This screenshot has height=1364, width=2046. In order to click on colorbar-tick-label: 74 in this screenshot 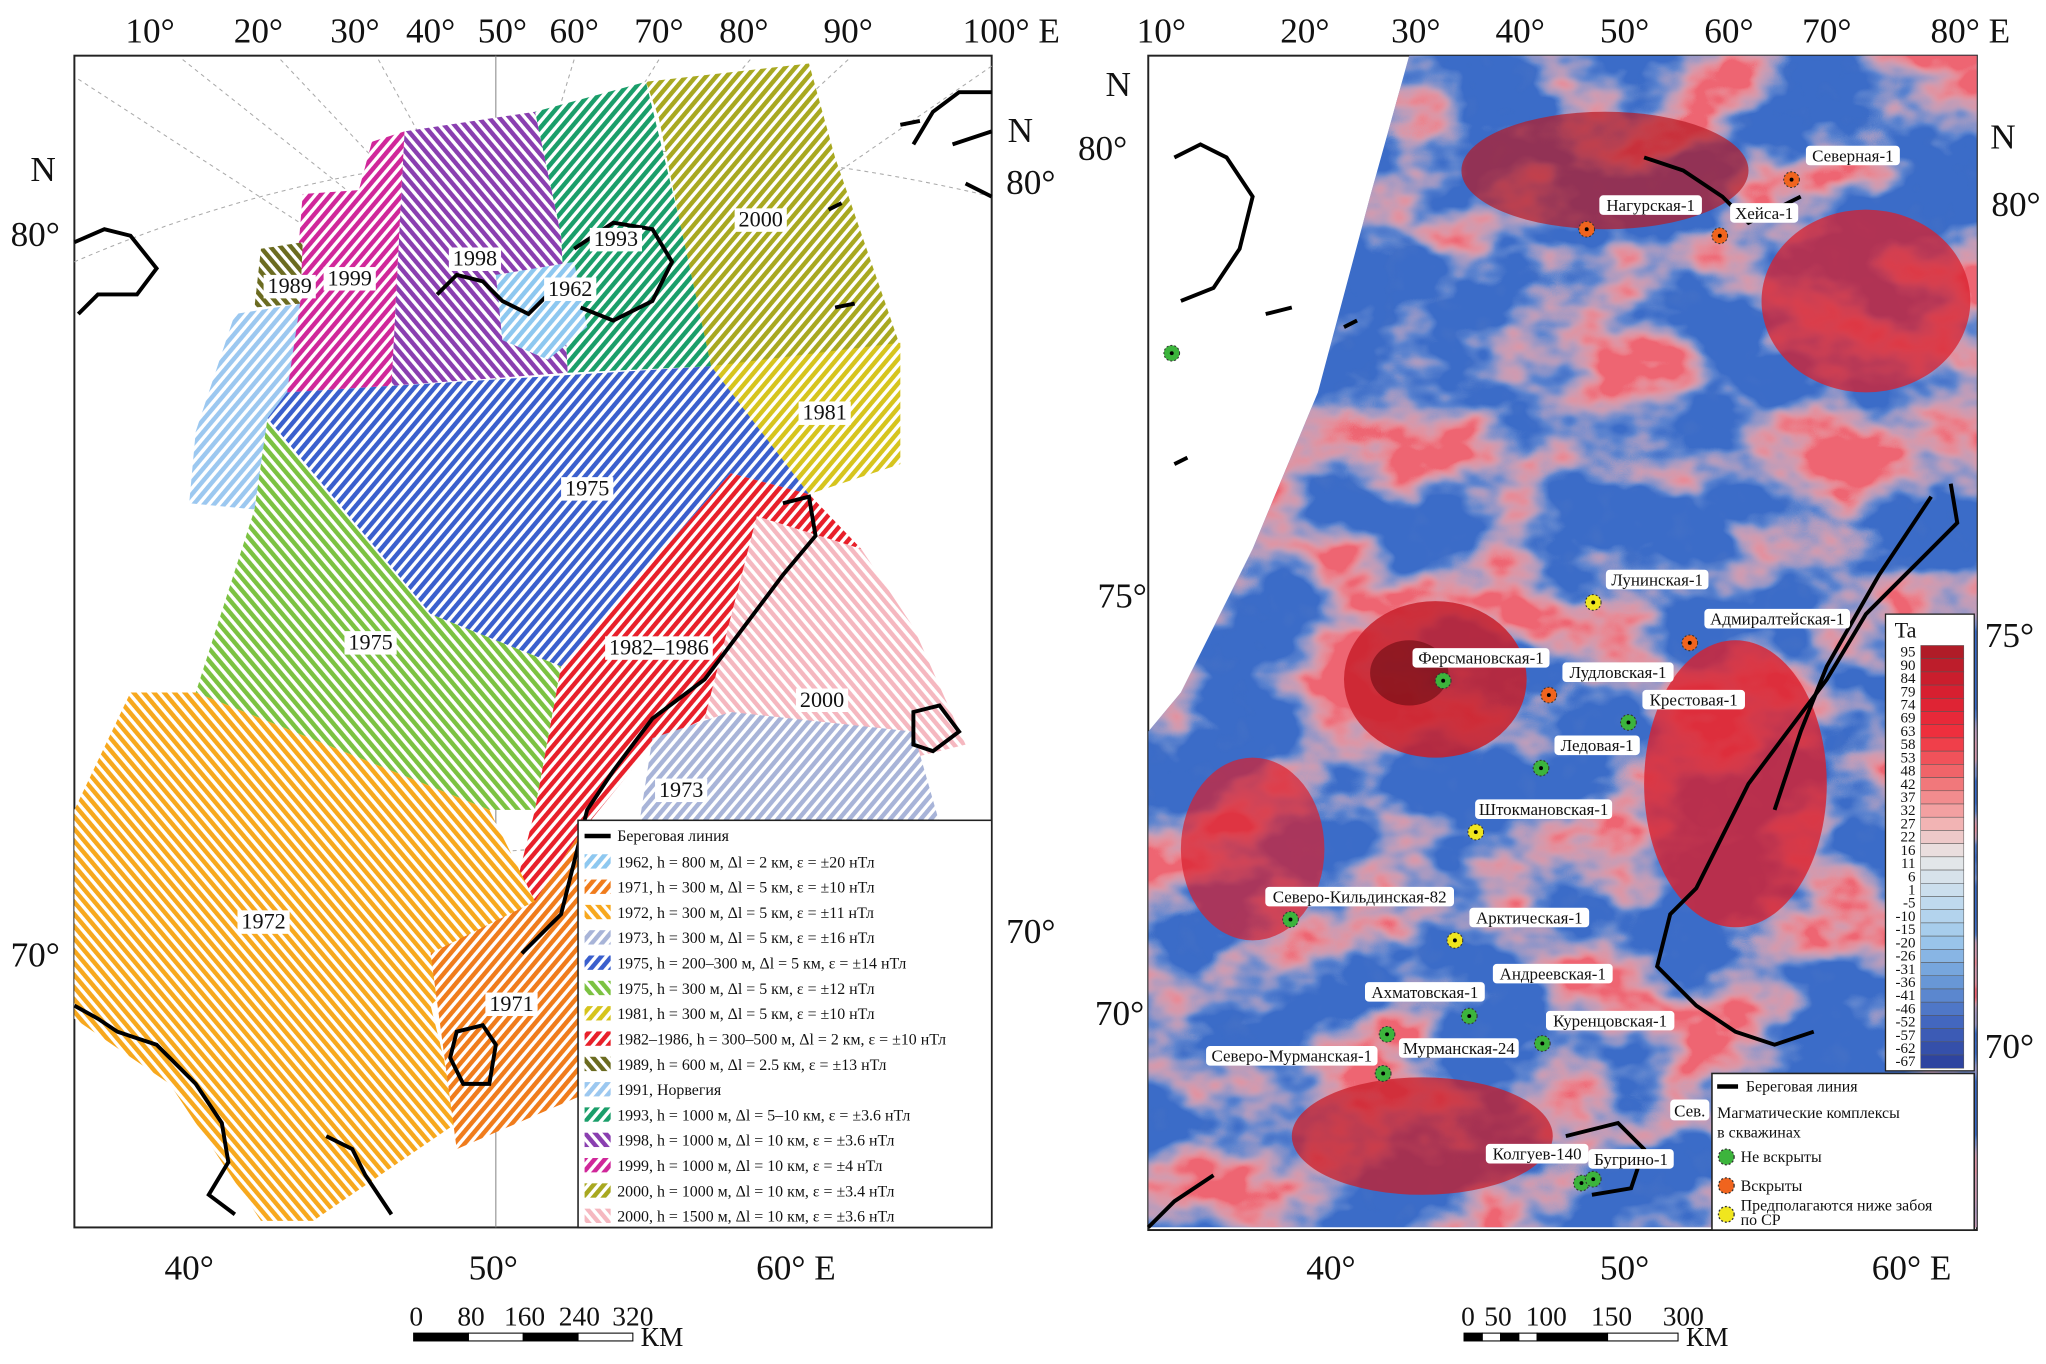, I will do `click(1909, 706)`.